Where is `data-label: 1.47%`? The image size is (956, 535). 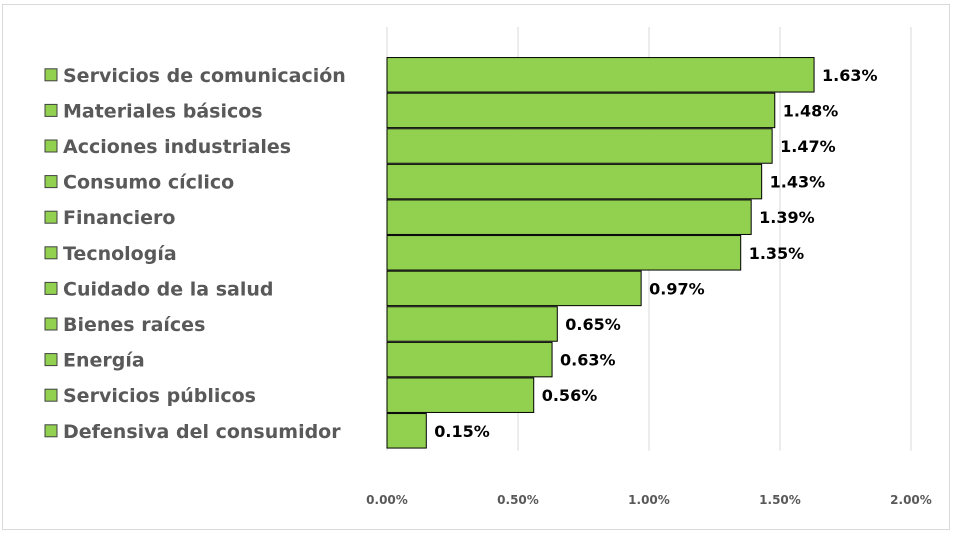 data-label: 1.47% is located at coordinates (808, 146).